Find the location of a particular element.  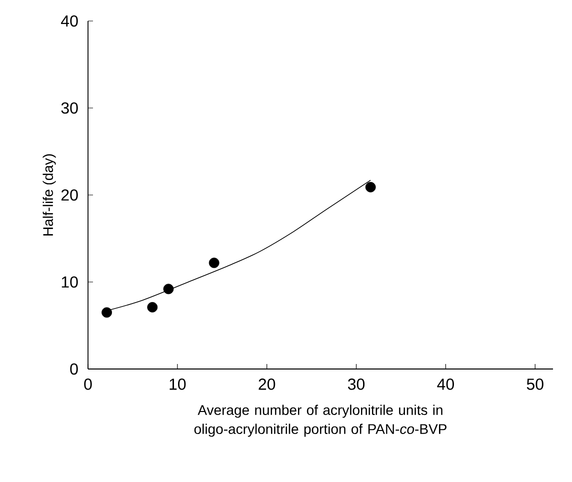

x-axis-title: Average number of acrylonitrile units in oligo-acrylonitrile portion of PAN-co-BVP is located at coordinates (320, 420).